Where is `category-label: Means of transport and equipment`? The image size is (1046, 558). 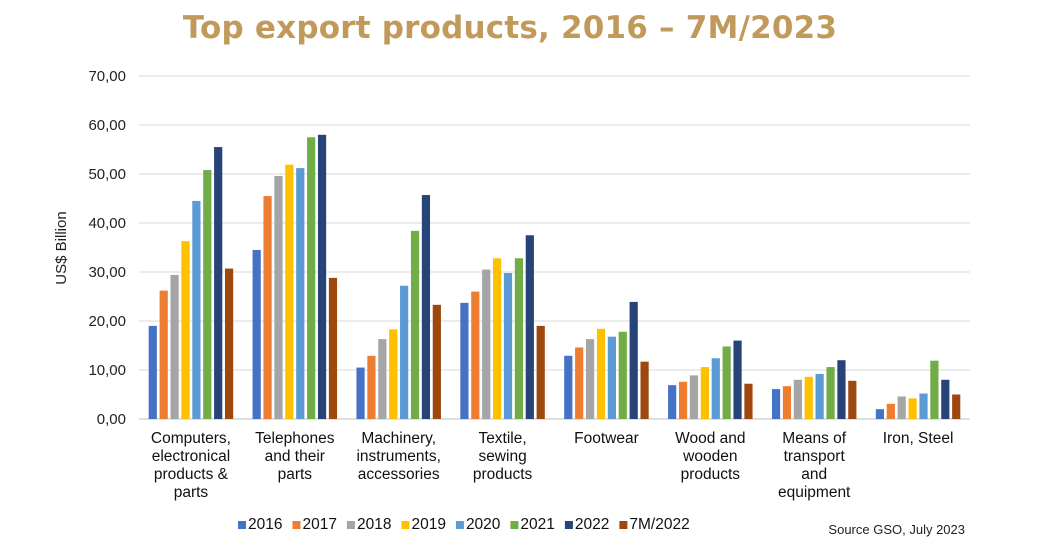 category-label: Means of transport and equipment is located at coordinates (814, 465).